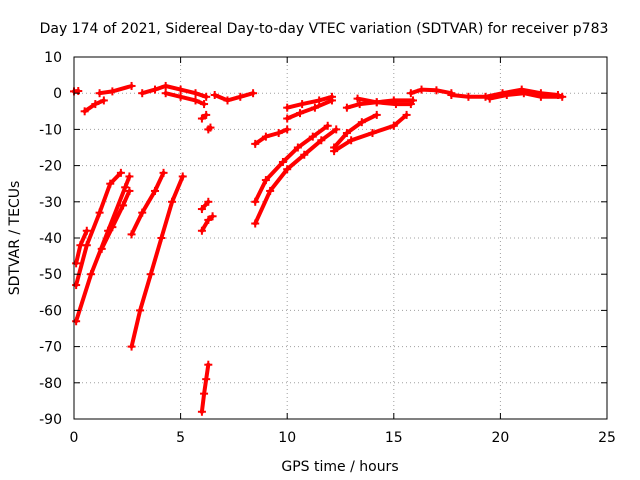  I want to click on x-tick-label: 10, so click(287, 438).